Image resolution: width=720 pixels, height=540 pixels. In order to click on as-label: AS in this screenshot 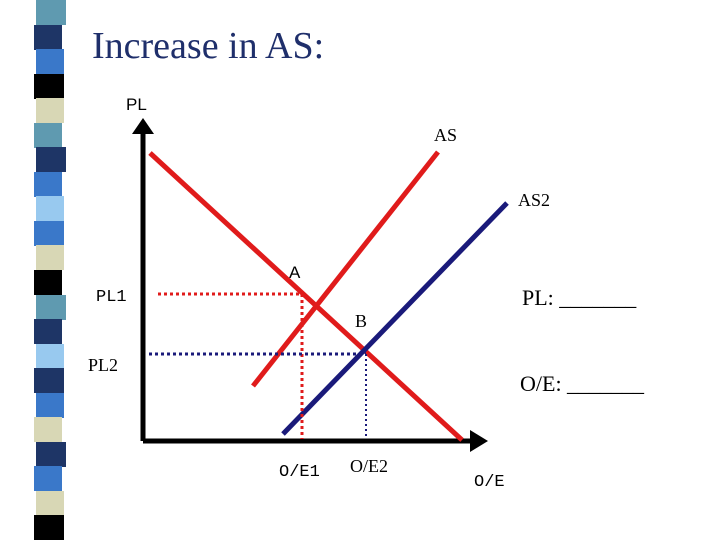, I will do `click(445, 135)`.